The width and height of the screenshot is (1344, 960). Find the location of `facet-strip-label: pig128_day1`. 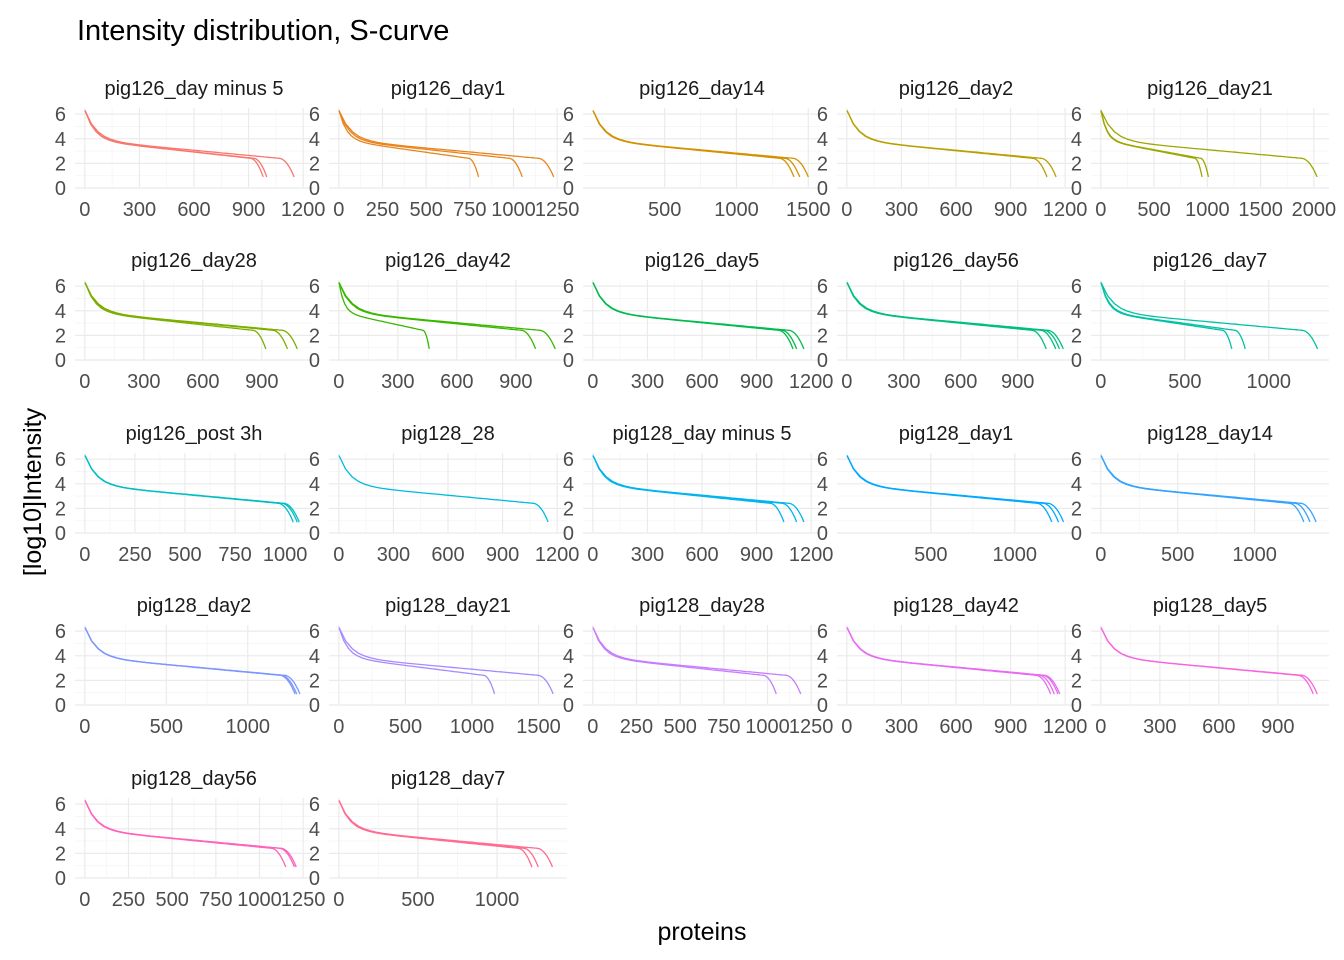

facet-strip-label: pig128_day1 is located at coordinates (956, 434).